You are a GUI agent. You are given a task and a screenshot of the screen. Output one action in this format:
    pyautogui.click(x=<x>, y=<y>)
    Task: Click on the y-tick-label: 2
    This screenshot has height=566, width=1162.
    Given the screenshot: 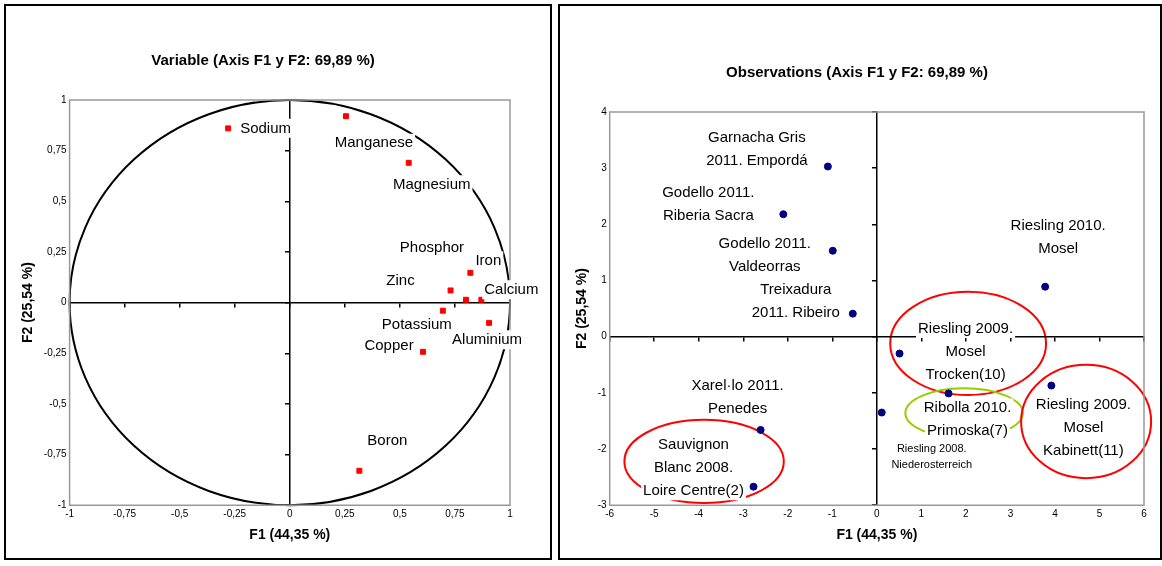 What is the action you would take?
    pyautogui.click(x=604, y=224)
    